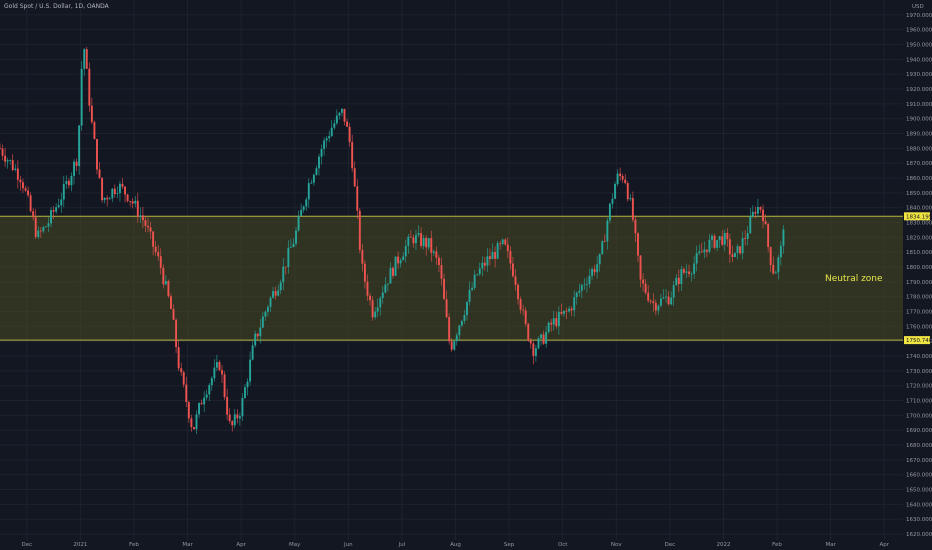 The width and height of the screenshot is (932, 550). I want to click on price-tag-text: 1834.195, so click(919, 217).